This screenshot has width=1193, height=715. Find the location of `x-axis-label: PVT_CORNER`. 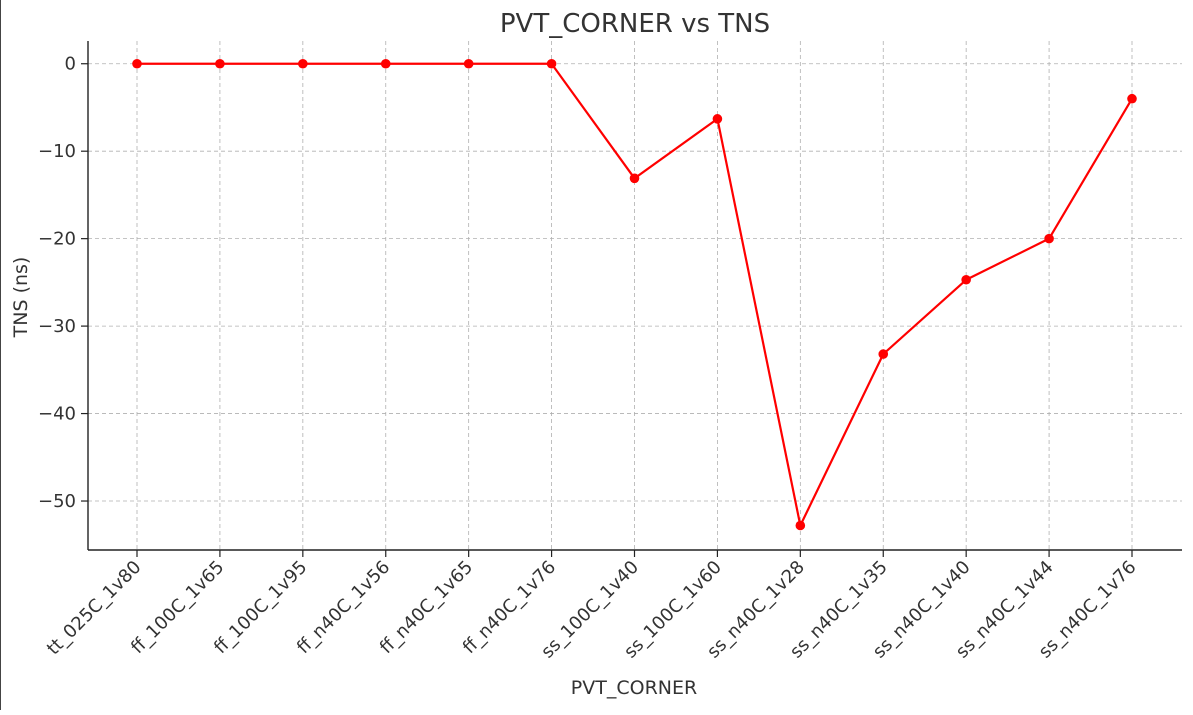

x-axis-label: PVT_CORNER is located at coordinates (634, 688).